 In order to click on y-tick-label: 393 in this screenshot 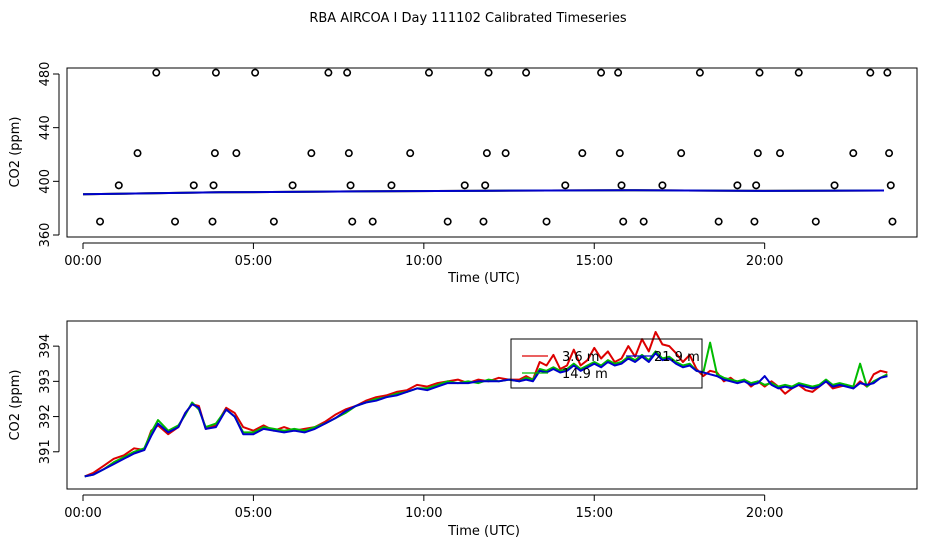, I will do `click(45, 381)`.